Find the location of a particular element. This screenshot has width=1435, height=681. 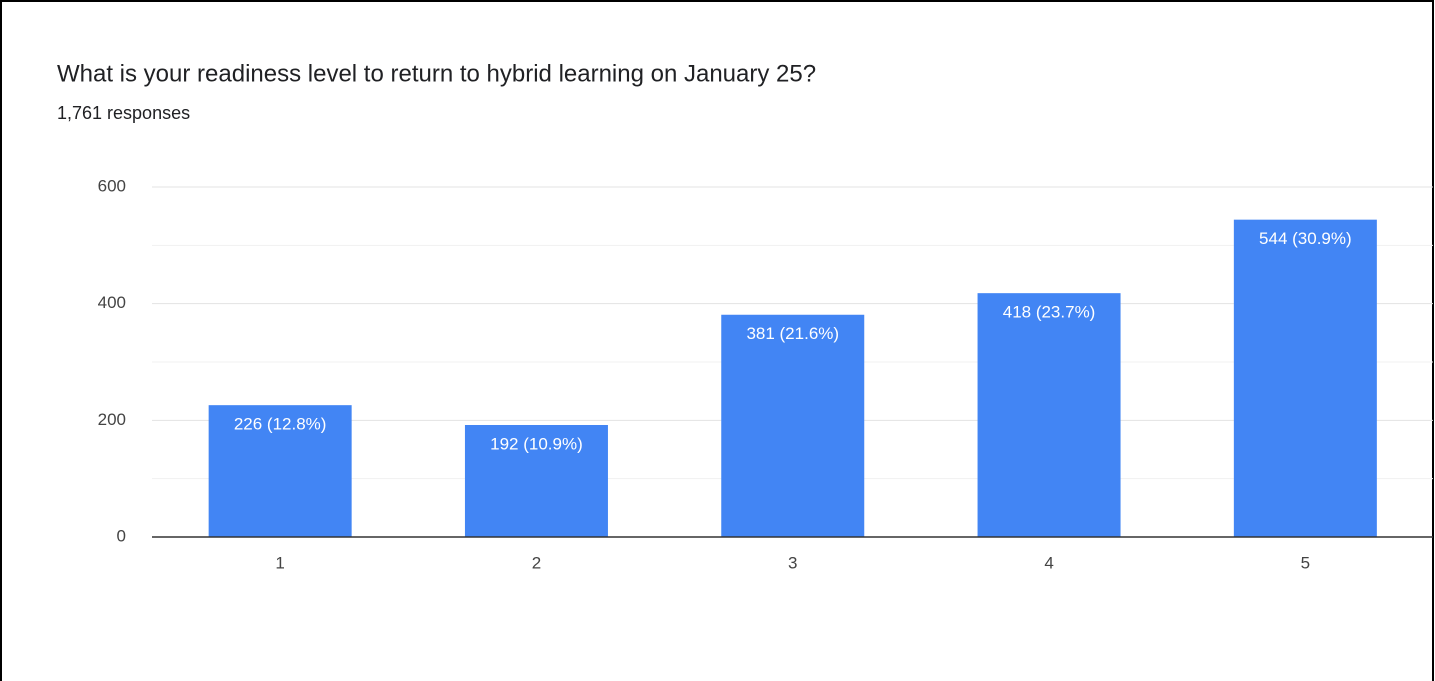

x-tick-label: 4 is located at coordinates (1048, 562).